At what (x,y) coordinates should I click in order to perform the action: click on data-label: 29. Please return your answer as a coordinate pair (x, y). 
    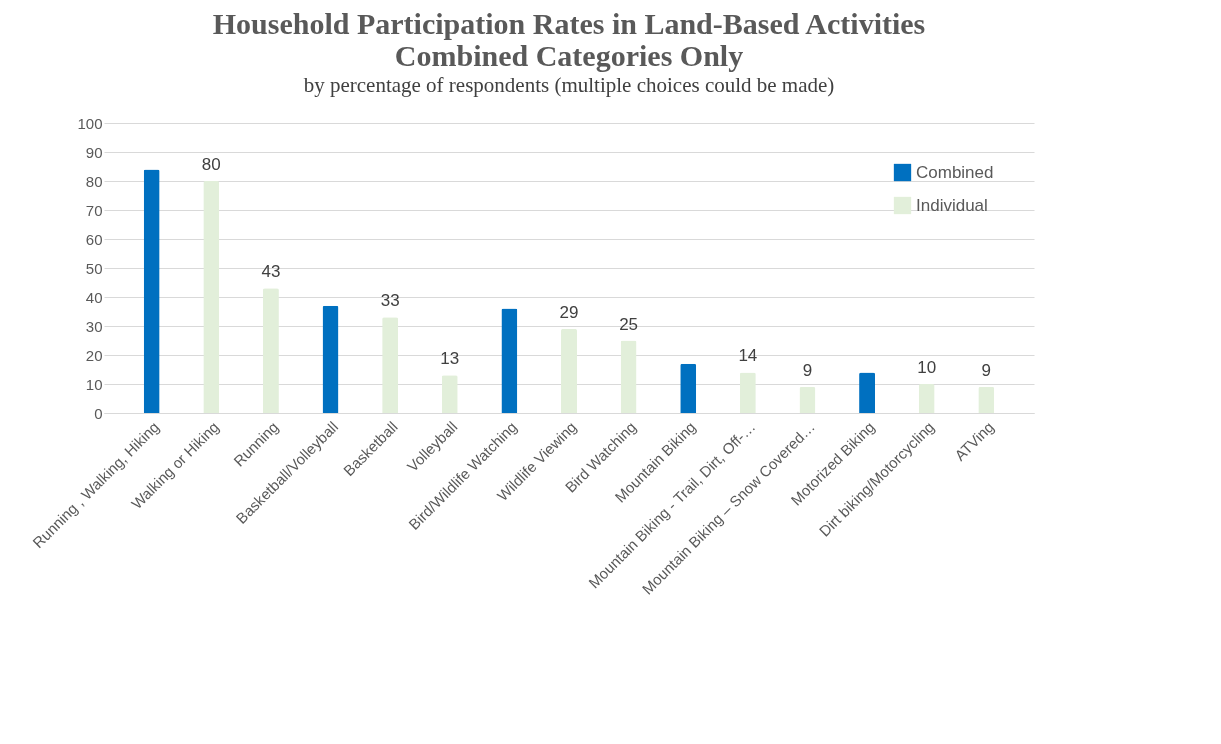
    Looking at the image, I should click on (569, 312).